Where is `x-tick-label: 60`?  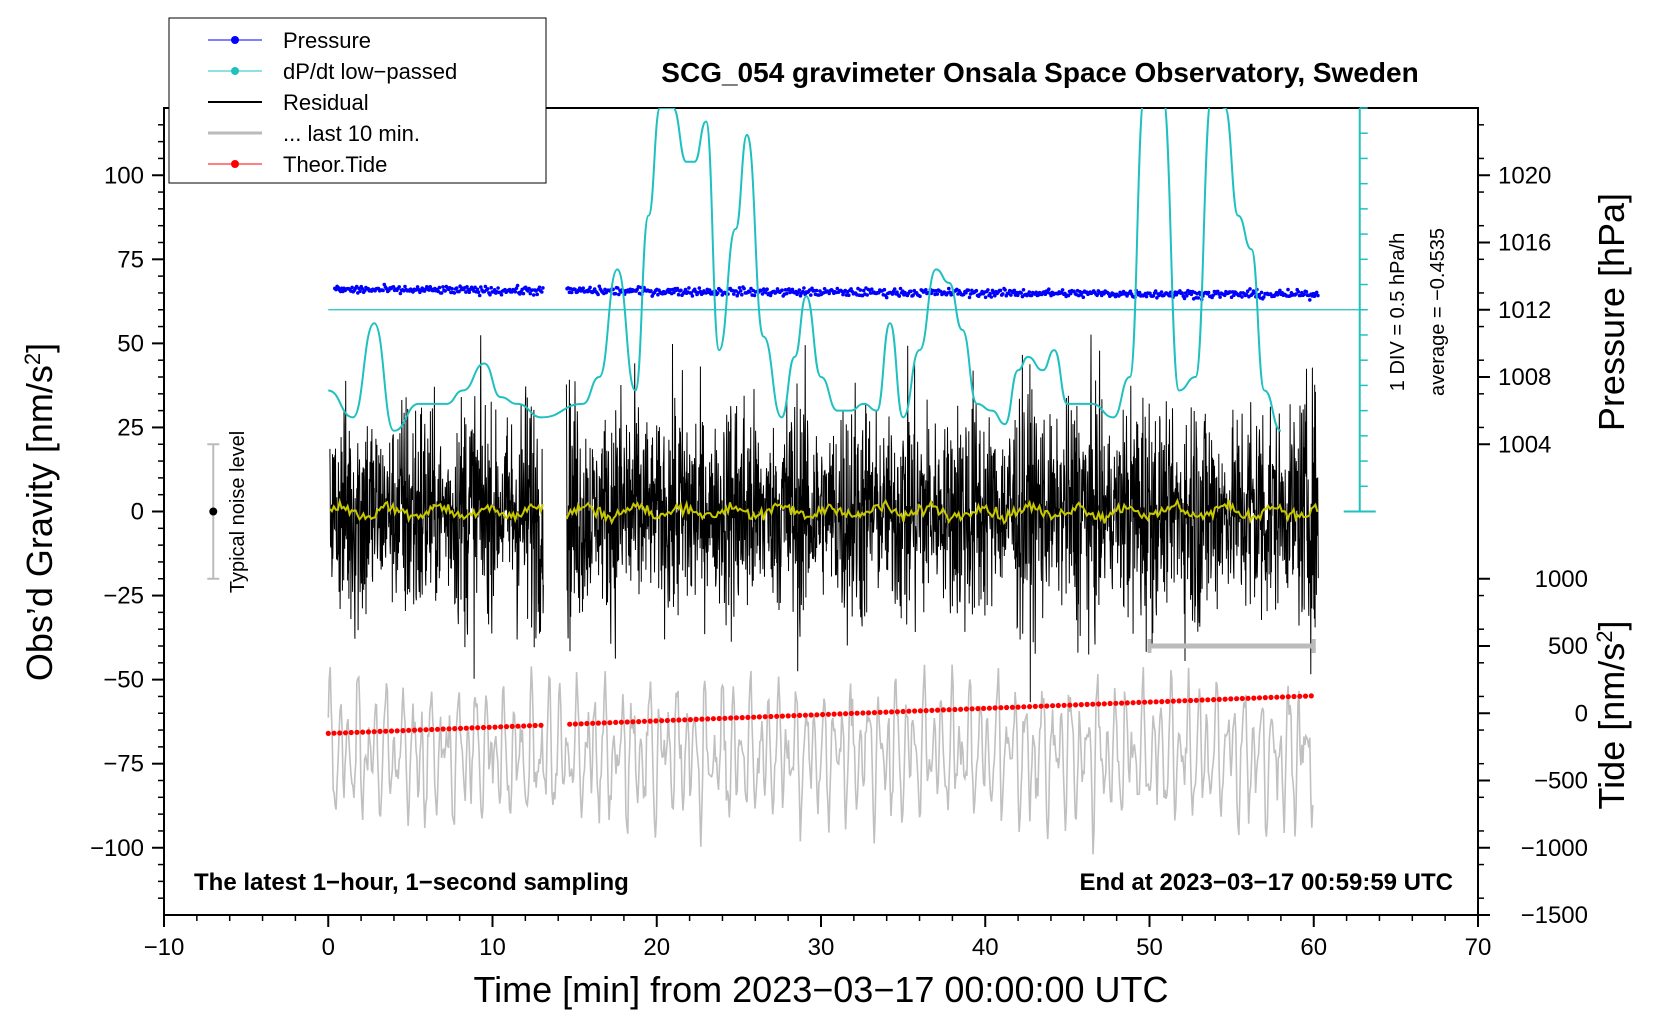
x-tick-label: 60 is located at coordinates (1313, 947).